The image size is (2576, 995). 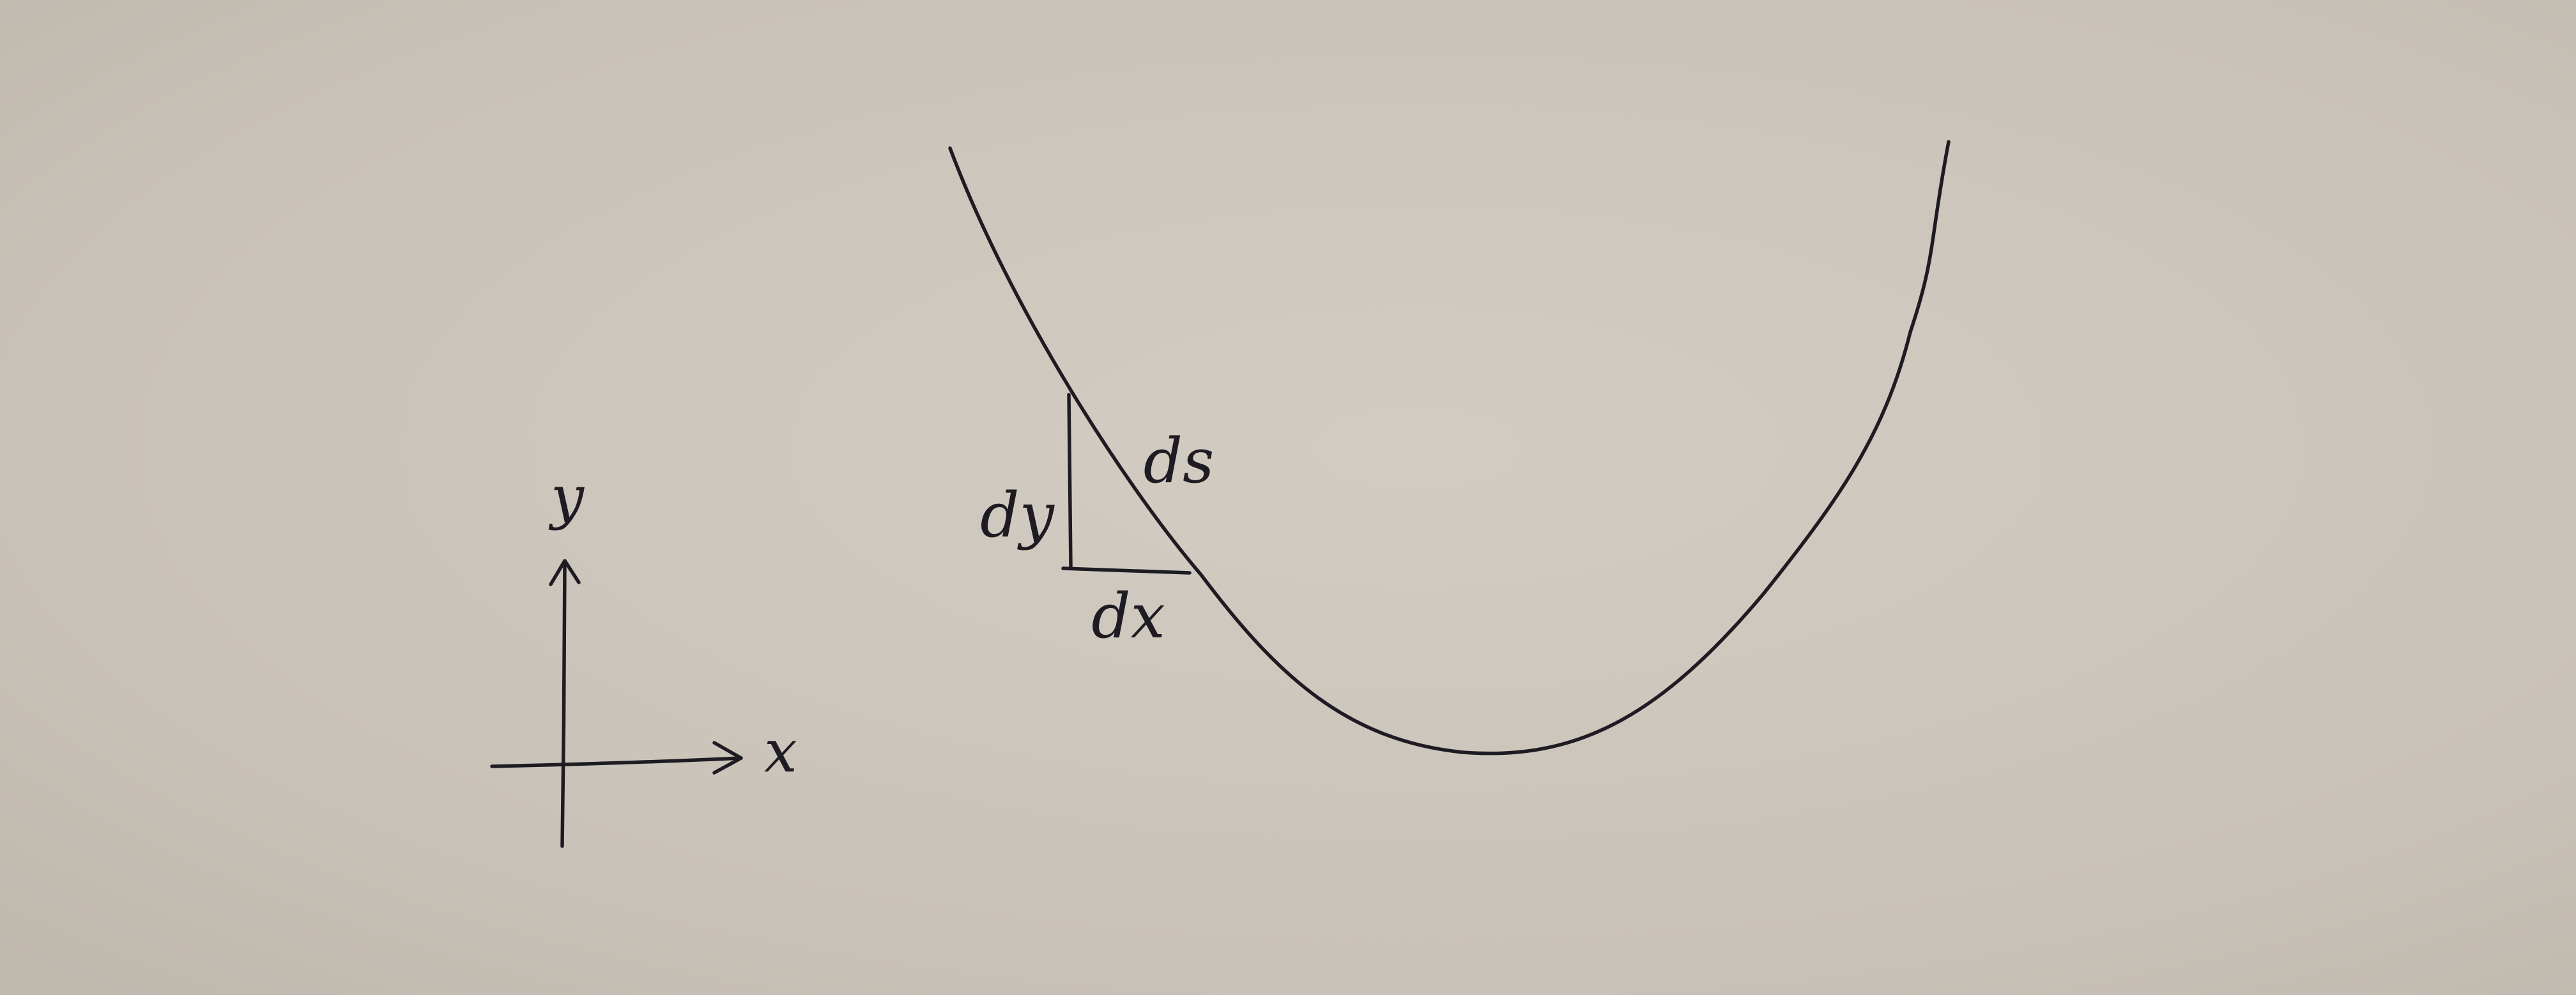 I want to click on ds-label: ds, so click(x=1179, y=461).